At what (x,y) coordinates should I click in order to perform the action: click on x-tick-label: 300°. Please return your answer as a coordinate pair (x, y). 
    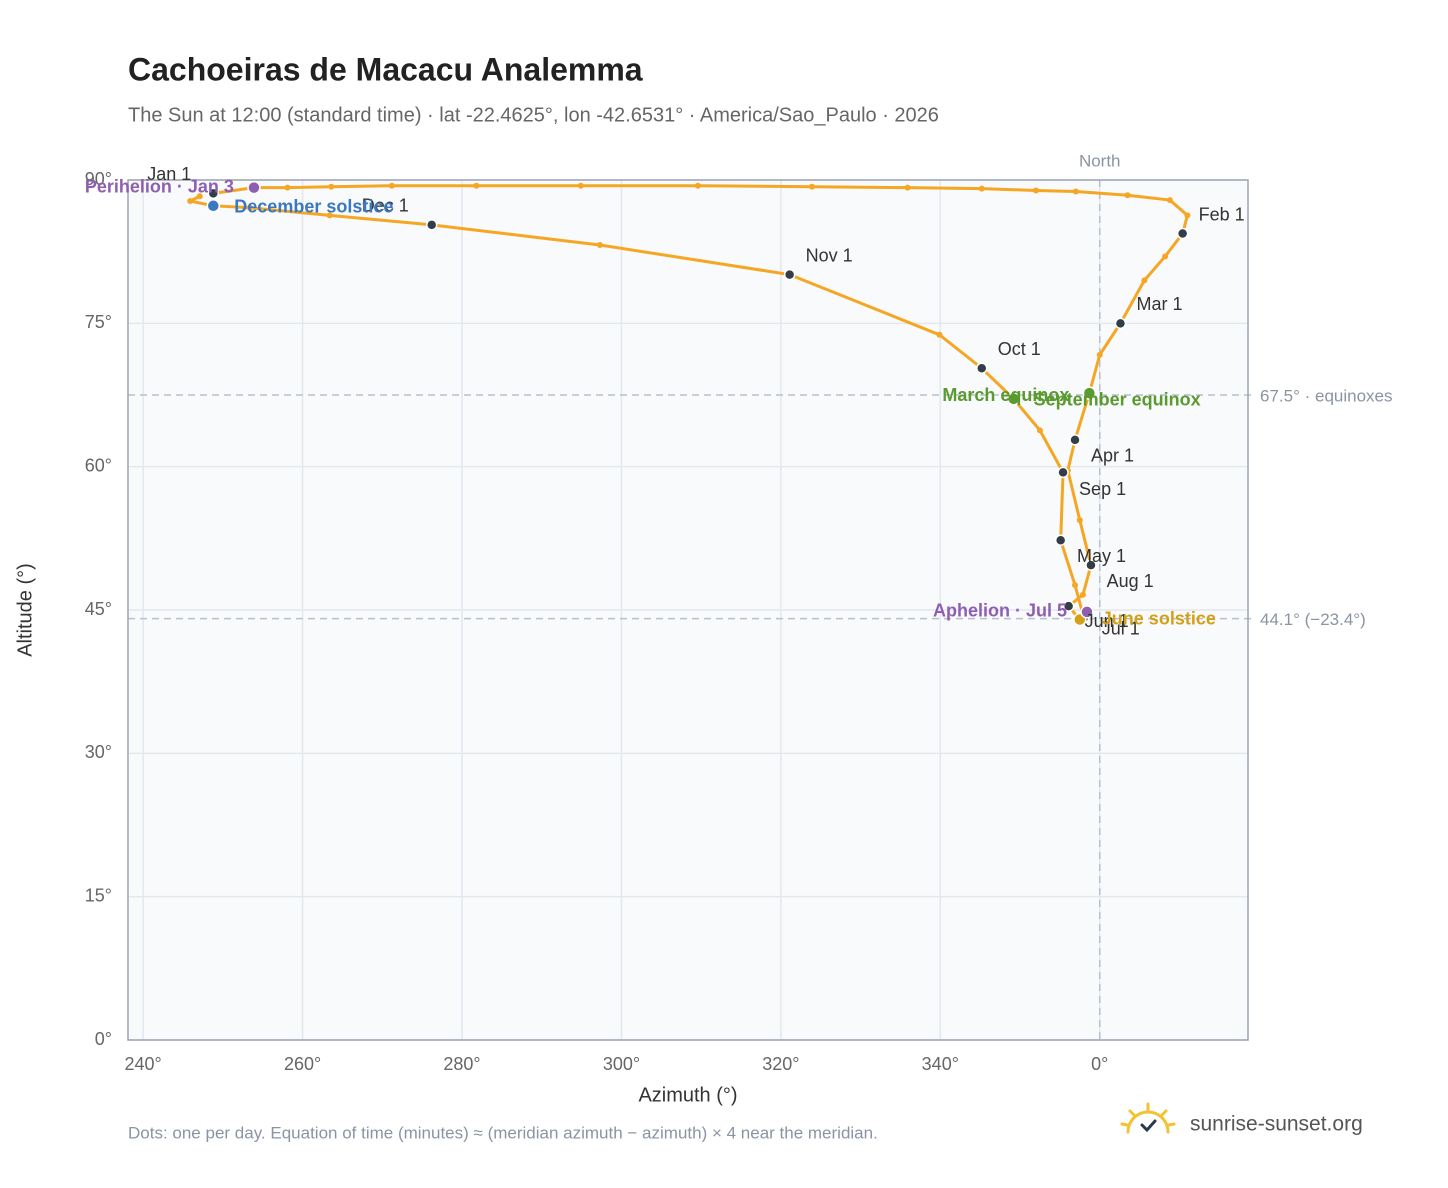
    Looking at the image, I should click on (621, 1064).